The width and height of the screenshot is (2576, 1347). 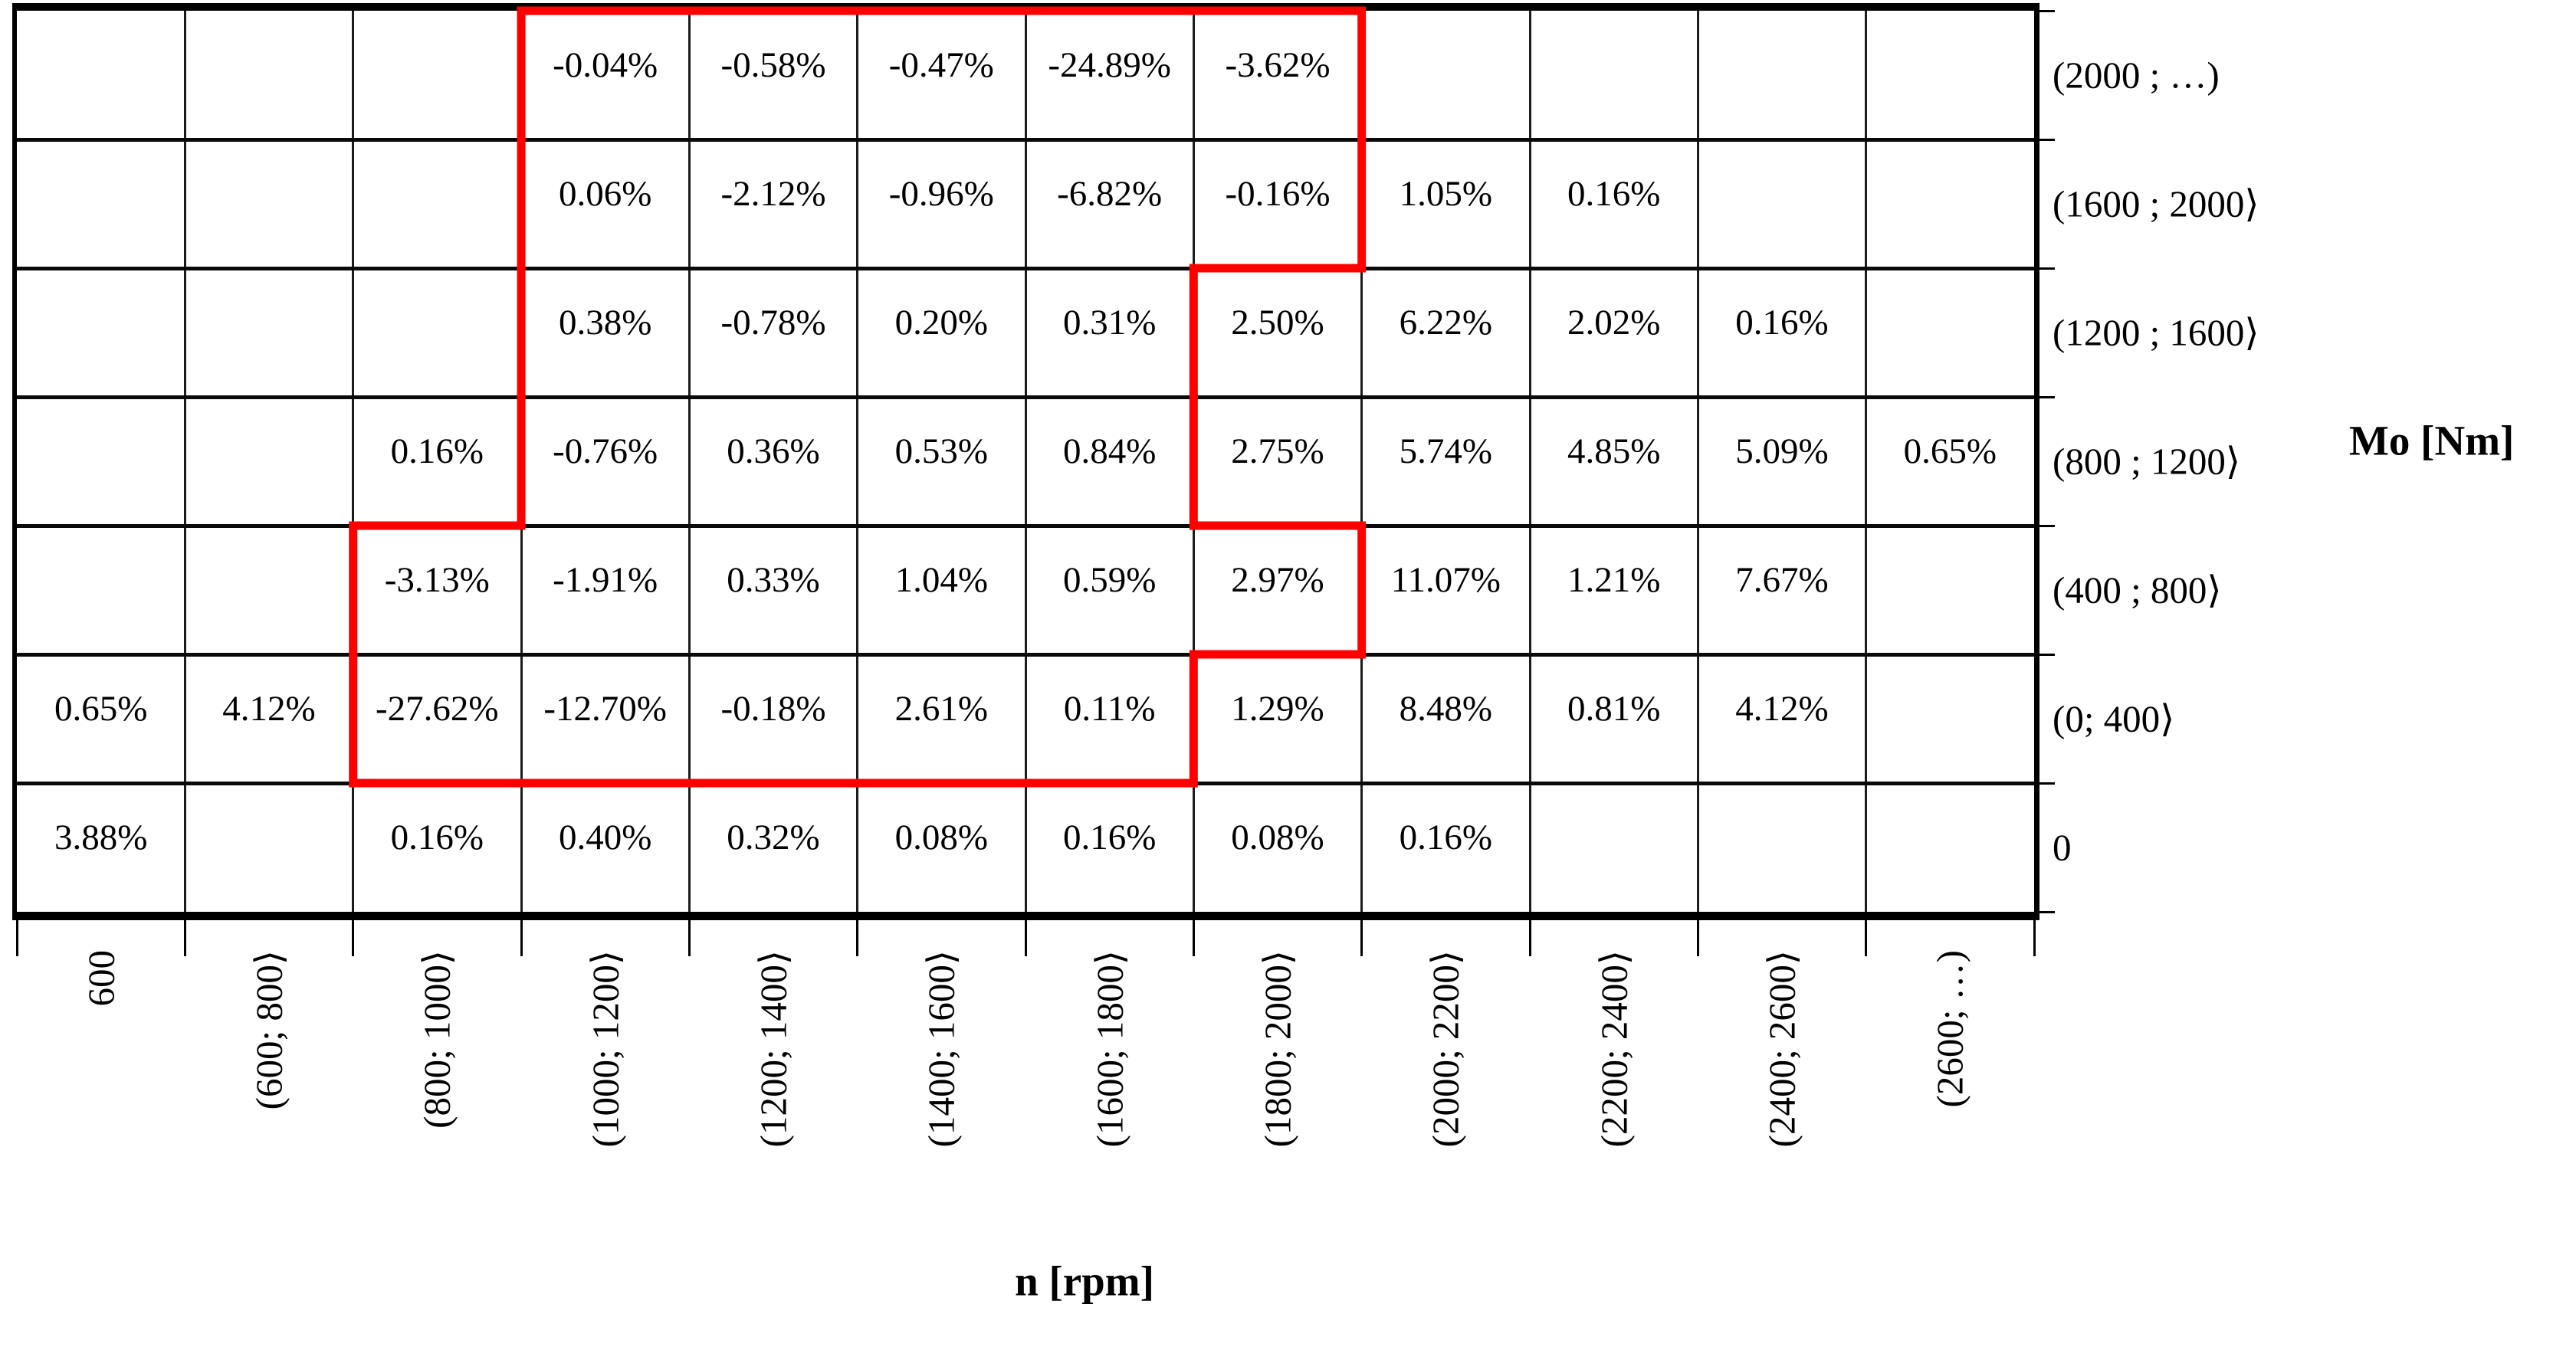 I want to click on table-cell: 2.61%, so click(x=941, y=708).